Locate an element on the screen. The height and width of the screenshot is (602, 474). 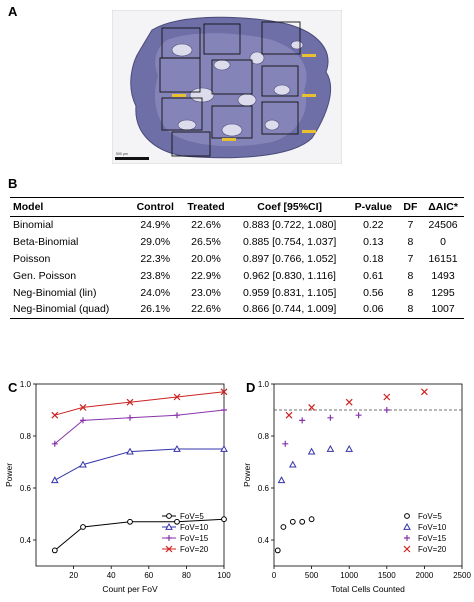
table-cell: 20.0% is located at coordinates (206, 258).